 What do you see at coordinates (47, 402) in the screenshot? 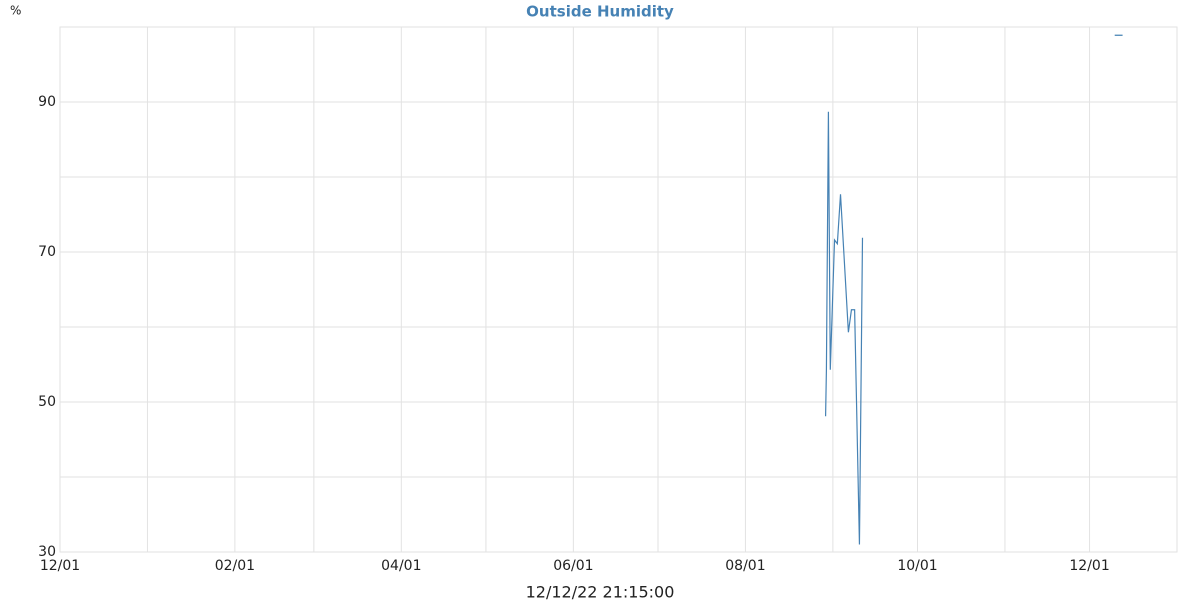
I see `y-tick-label: 50` at bounding box center [47, 402].